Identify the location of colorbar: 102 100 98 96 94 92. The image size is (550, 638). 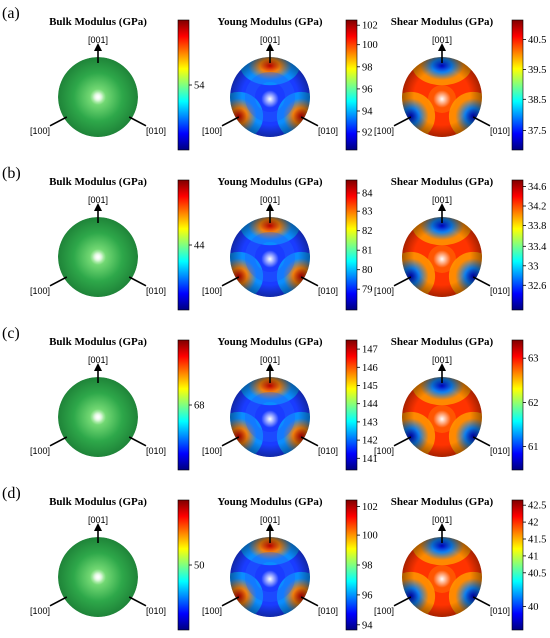
(361, 85).